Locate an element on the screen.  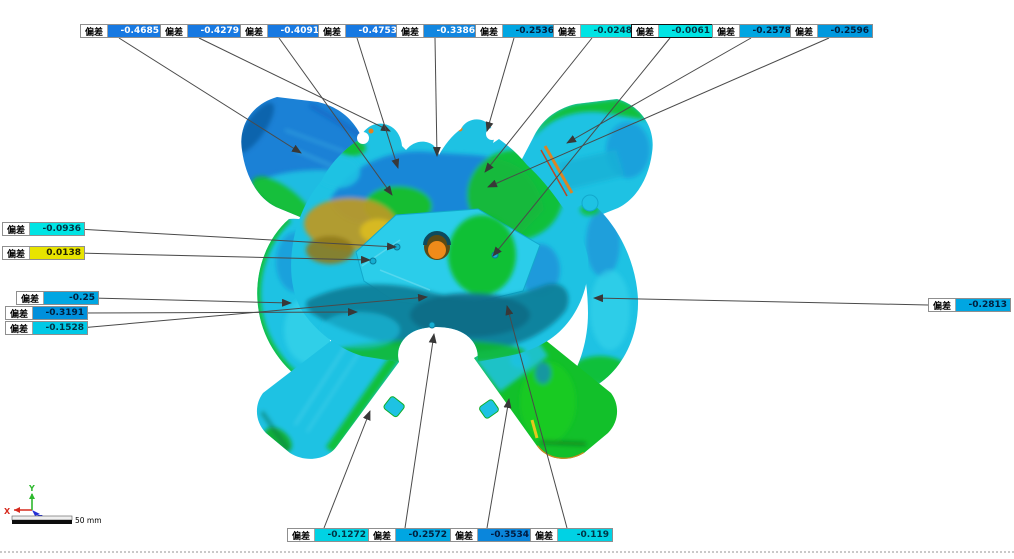
deviation-value: -0.1528 is located at coordinates (60, 328).